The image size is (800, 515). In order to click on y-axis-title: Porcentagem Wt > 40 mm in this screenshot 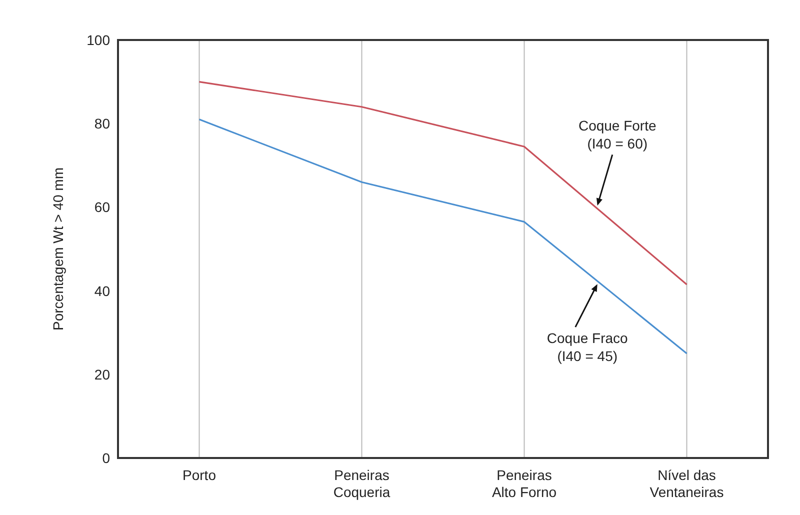, I will do `click(58, 249)`.